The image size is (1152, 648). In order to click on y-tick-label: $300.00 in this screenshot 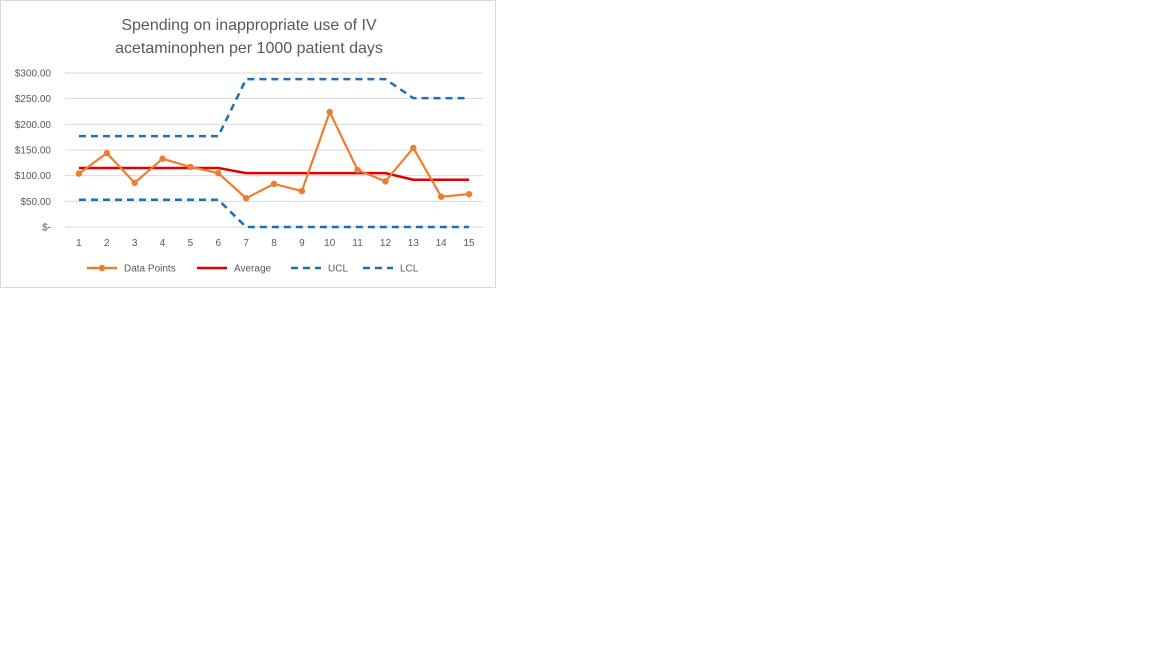, I will do `click(33, 74)`.